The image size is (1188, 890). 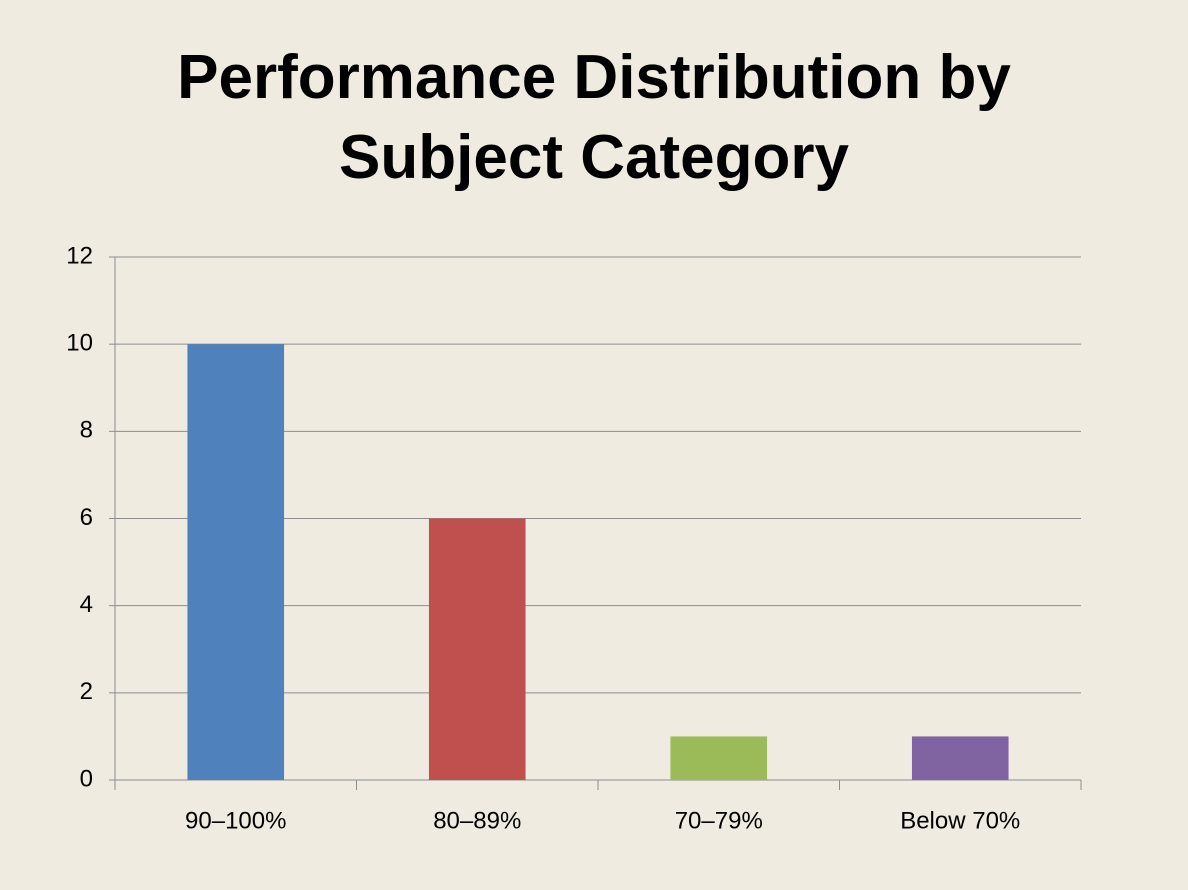 What do you see at coordinates (477, 820) in the screenshot?
I see `x-tick-label: 80–89%` at bounding box center [477, 820].